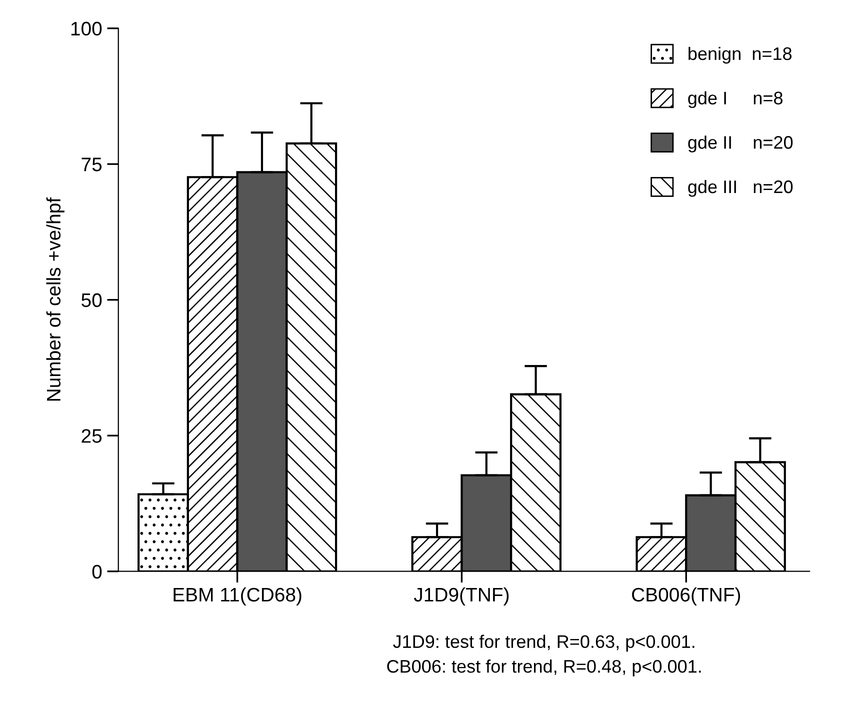 Image resolution: width=864 pixels, height=708 pixels. I want to click on x-tick-label: J1D9(TNF), so click(461, 596).